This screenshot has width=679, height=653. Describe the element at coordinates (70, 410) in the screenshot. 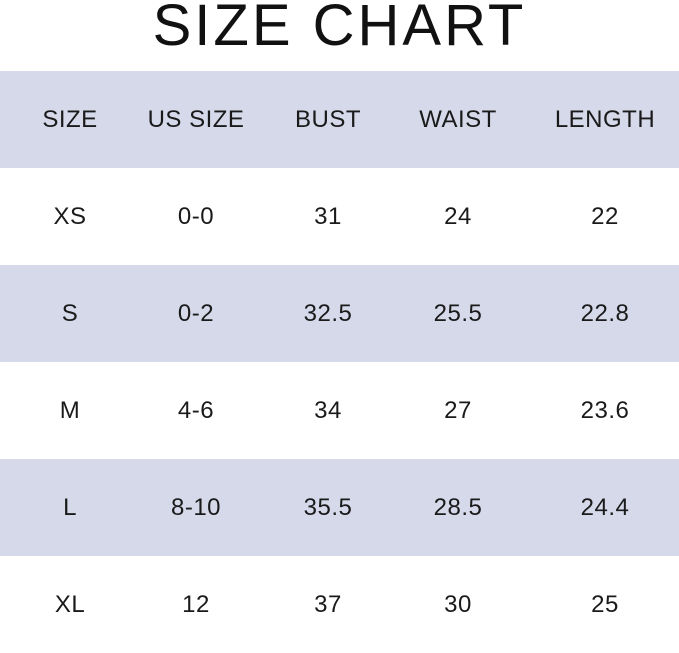

I see `cell-size: M` at that location.